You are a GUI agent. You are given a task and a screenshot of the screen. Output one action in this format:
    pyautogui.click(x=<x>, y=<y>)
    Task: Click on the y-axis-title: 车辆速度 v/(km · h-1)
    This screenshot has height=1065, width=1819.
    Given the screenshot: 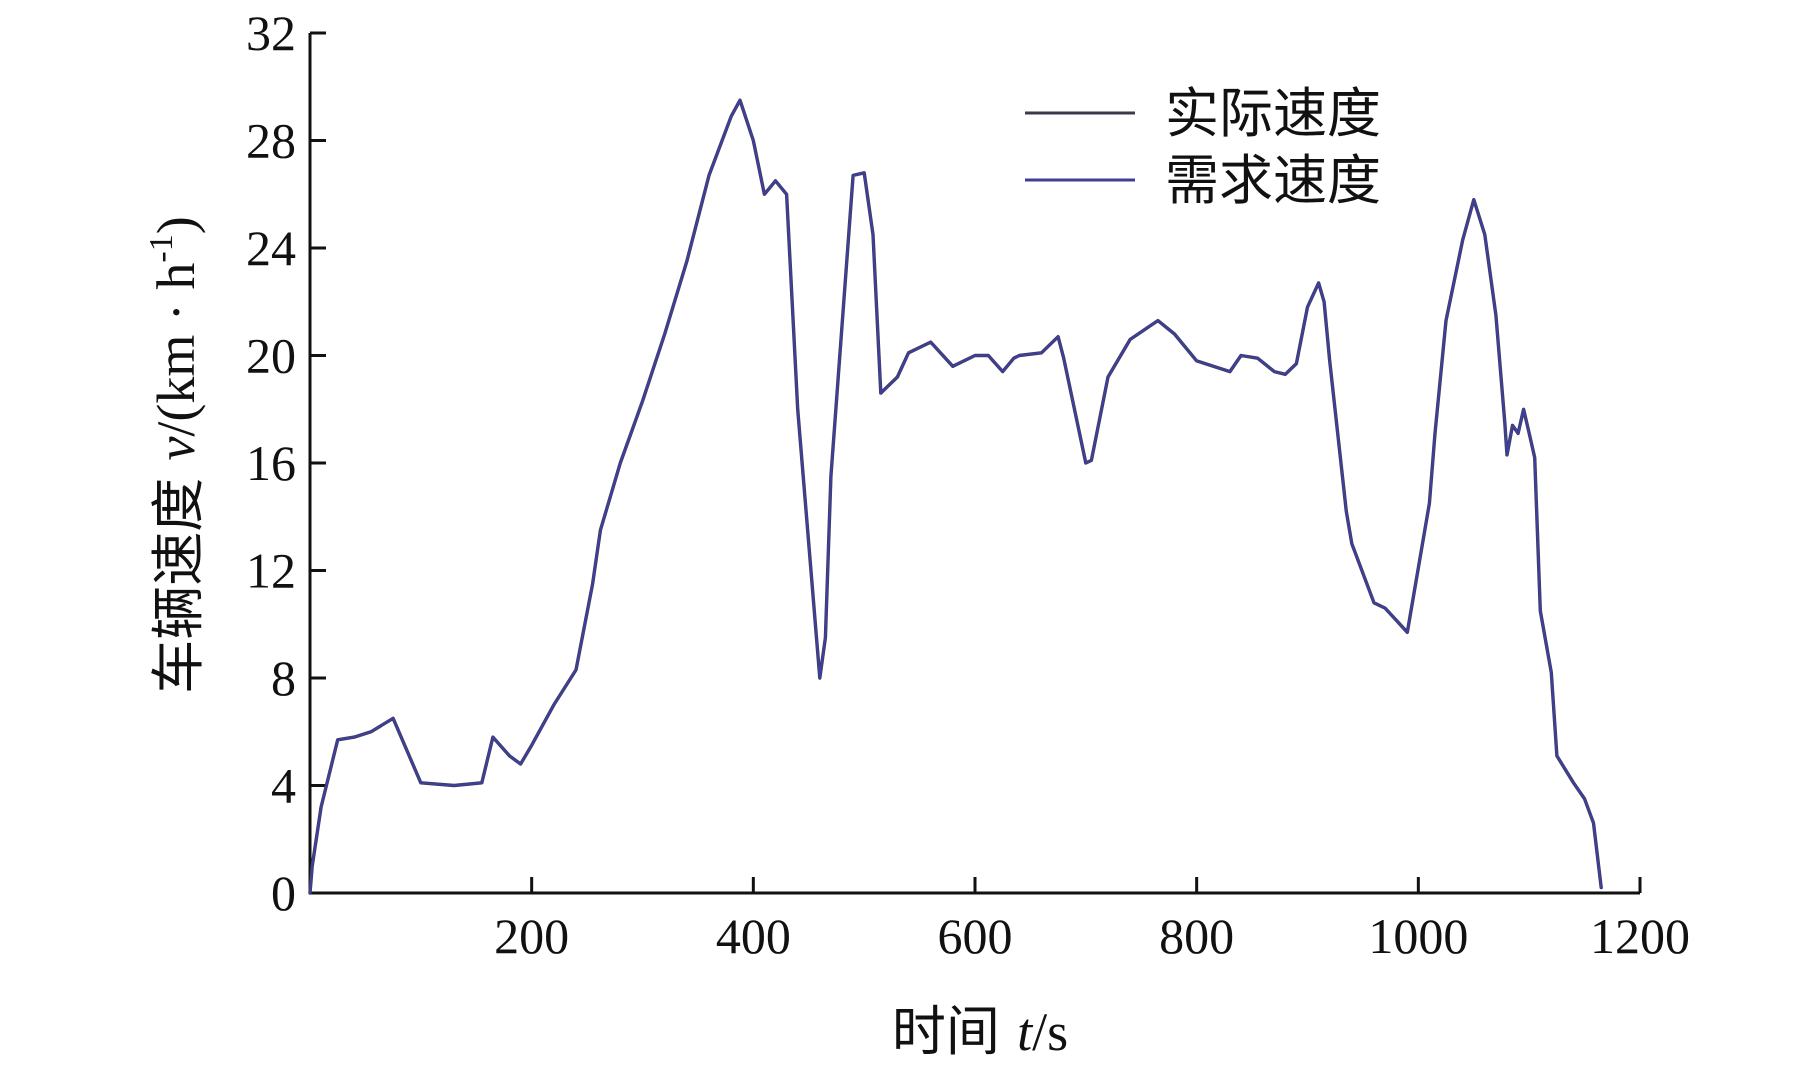 What is the action you would take?
    pyautogui.click(x=176, y=454)
    